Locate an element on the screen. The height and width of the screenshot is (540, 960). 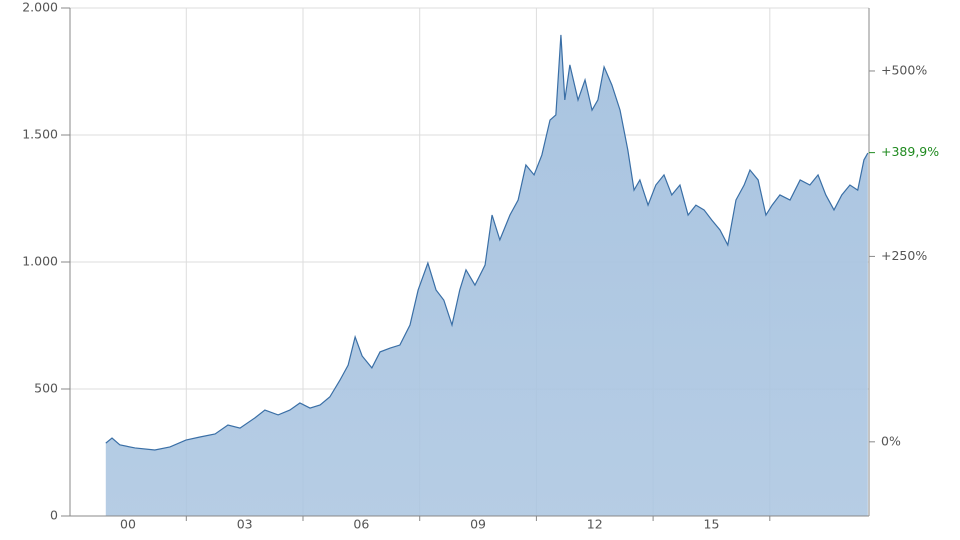
x-tick-label: 03 is located at coordinates (245, 524).